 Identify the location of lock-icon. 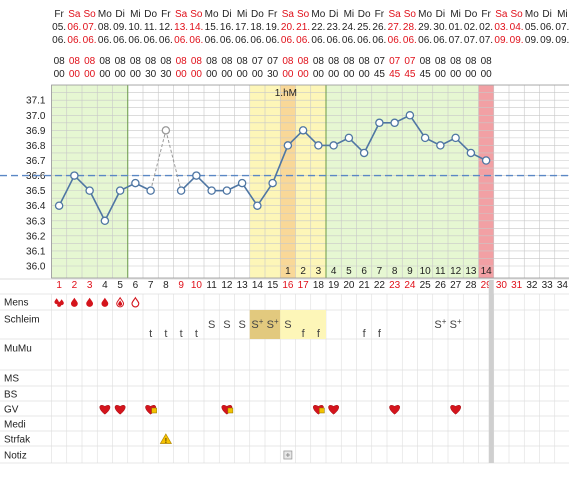
(154, 410).